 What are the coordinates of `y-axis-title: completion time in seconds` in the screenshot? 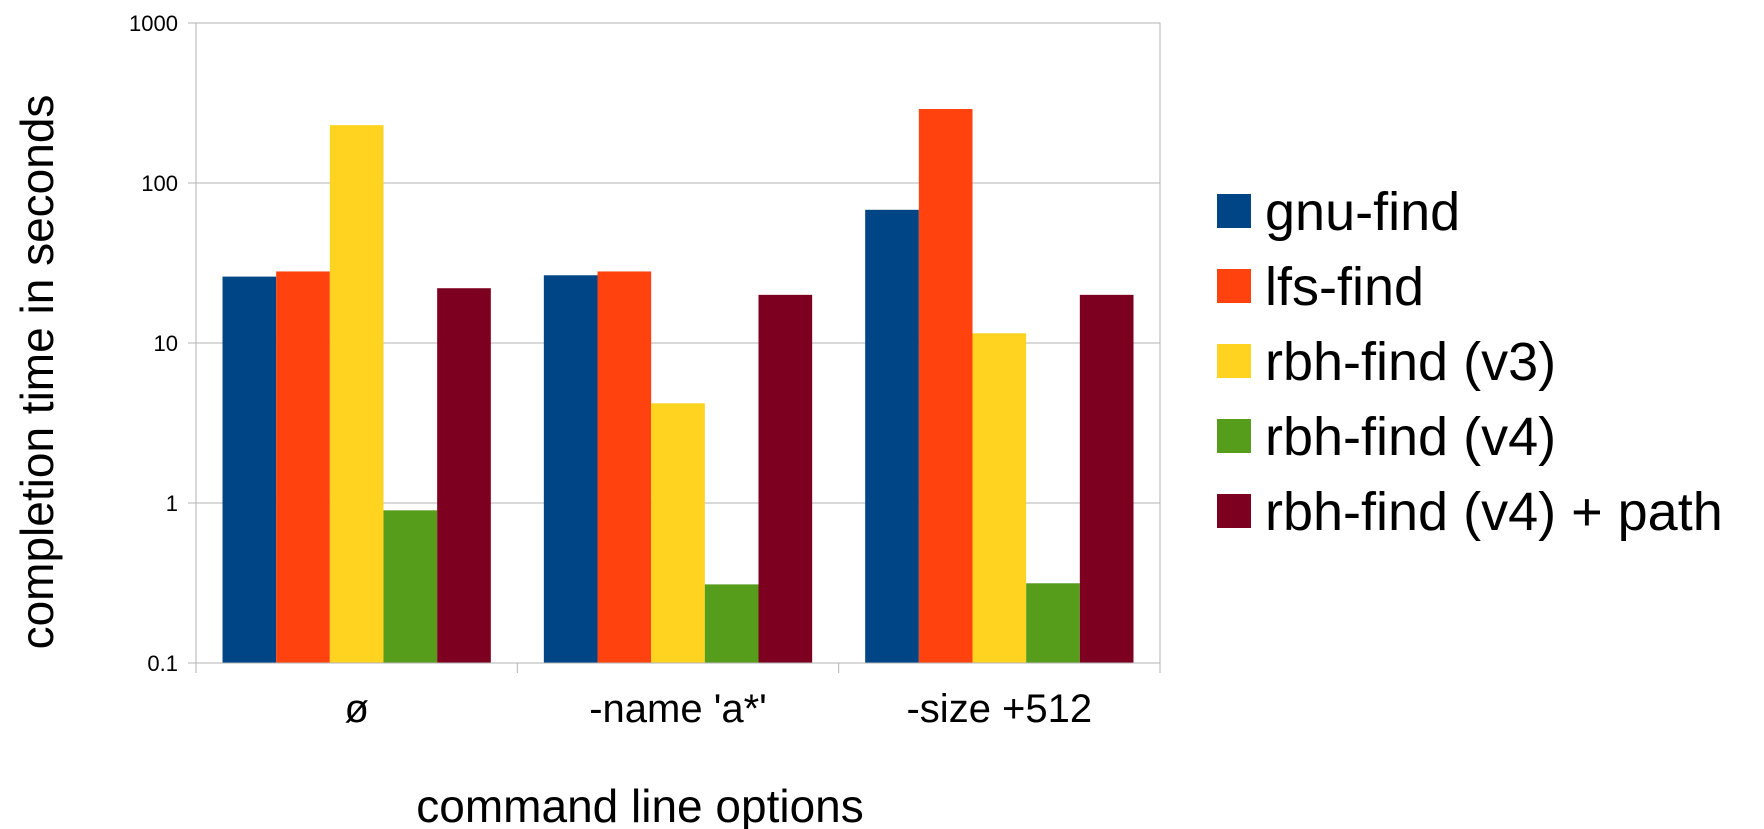 It's located at (37, 372).